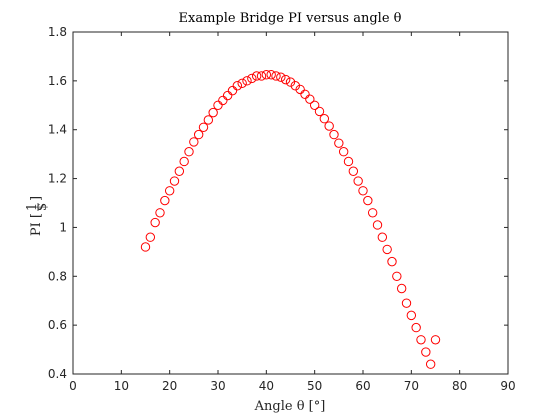 This screenshot has width=560, height=420. Describe the element at coordinates (314, 386) in the screenshot. I see `x-tick-label: 50` at that location.